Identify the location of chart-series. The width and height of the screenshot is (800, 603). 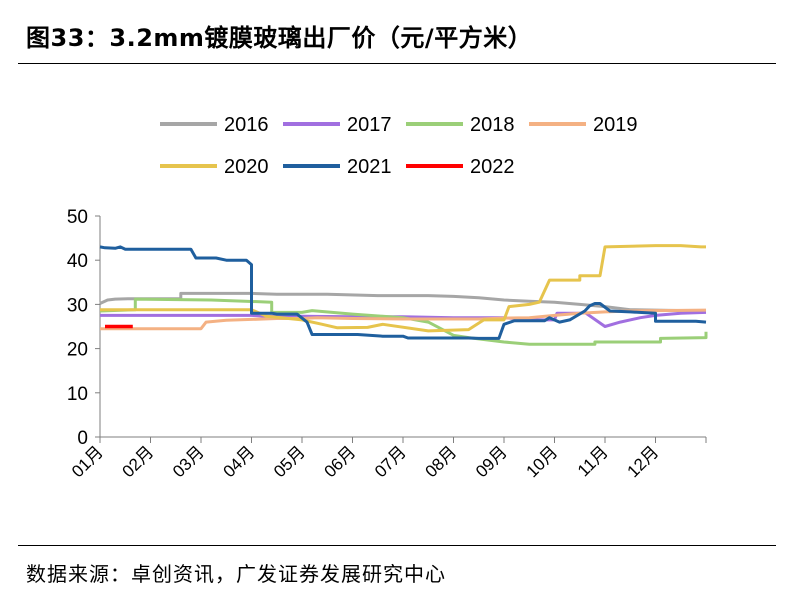
(403, 295).